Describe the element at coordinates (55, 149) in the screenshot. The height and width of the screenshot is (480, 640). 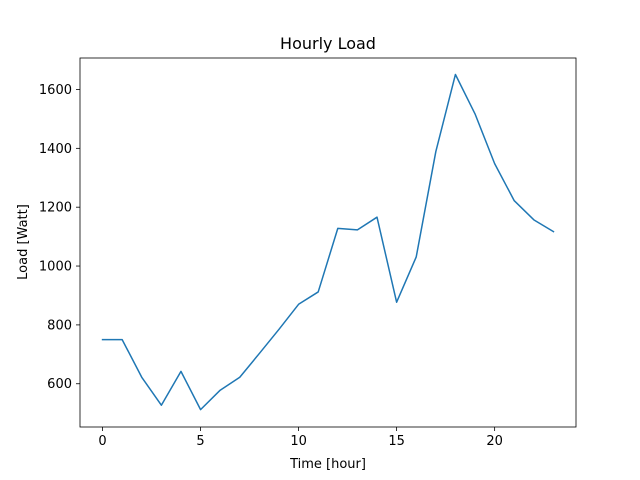
I see `y-tick-label: 1400` at that location.